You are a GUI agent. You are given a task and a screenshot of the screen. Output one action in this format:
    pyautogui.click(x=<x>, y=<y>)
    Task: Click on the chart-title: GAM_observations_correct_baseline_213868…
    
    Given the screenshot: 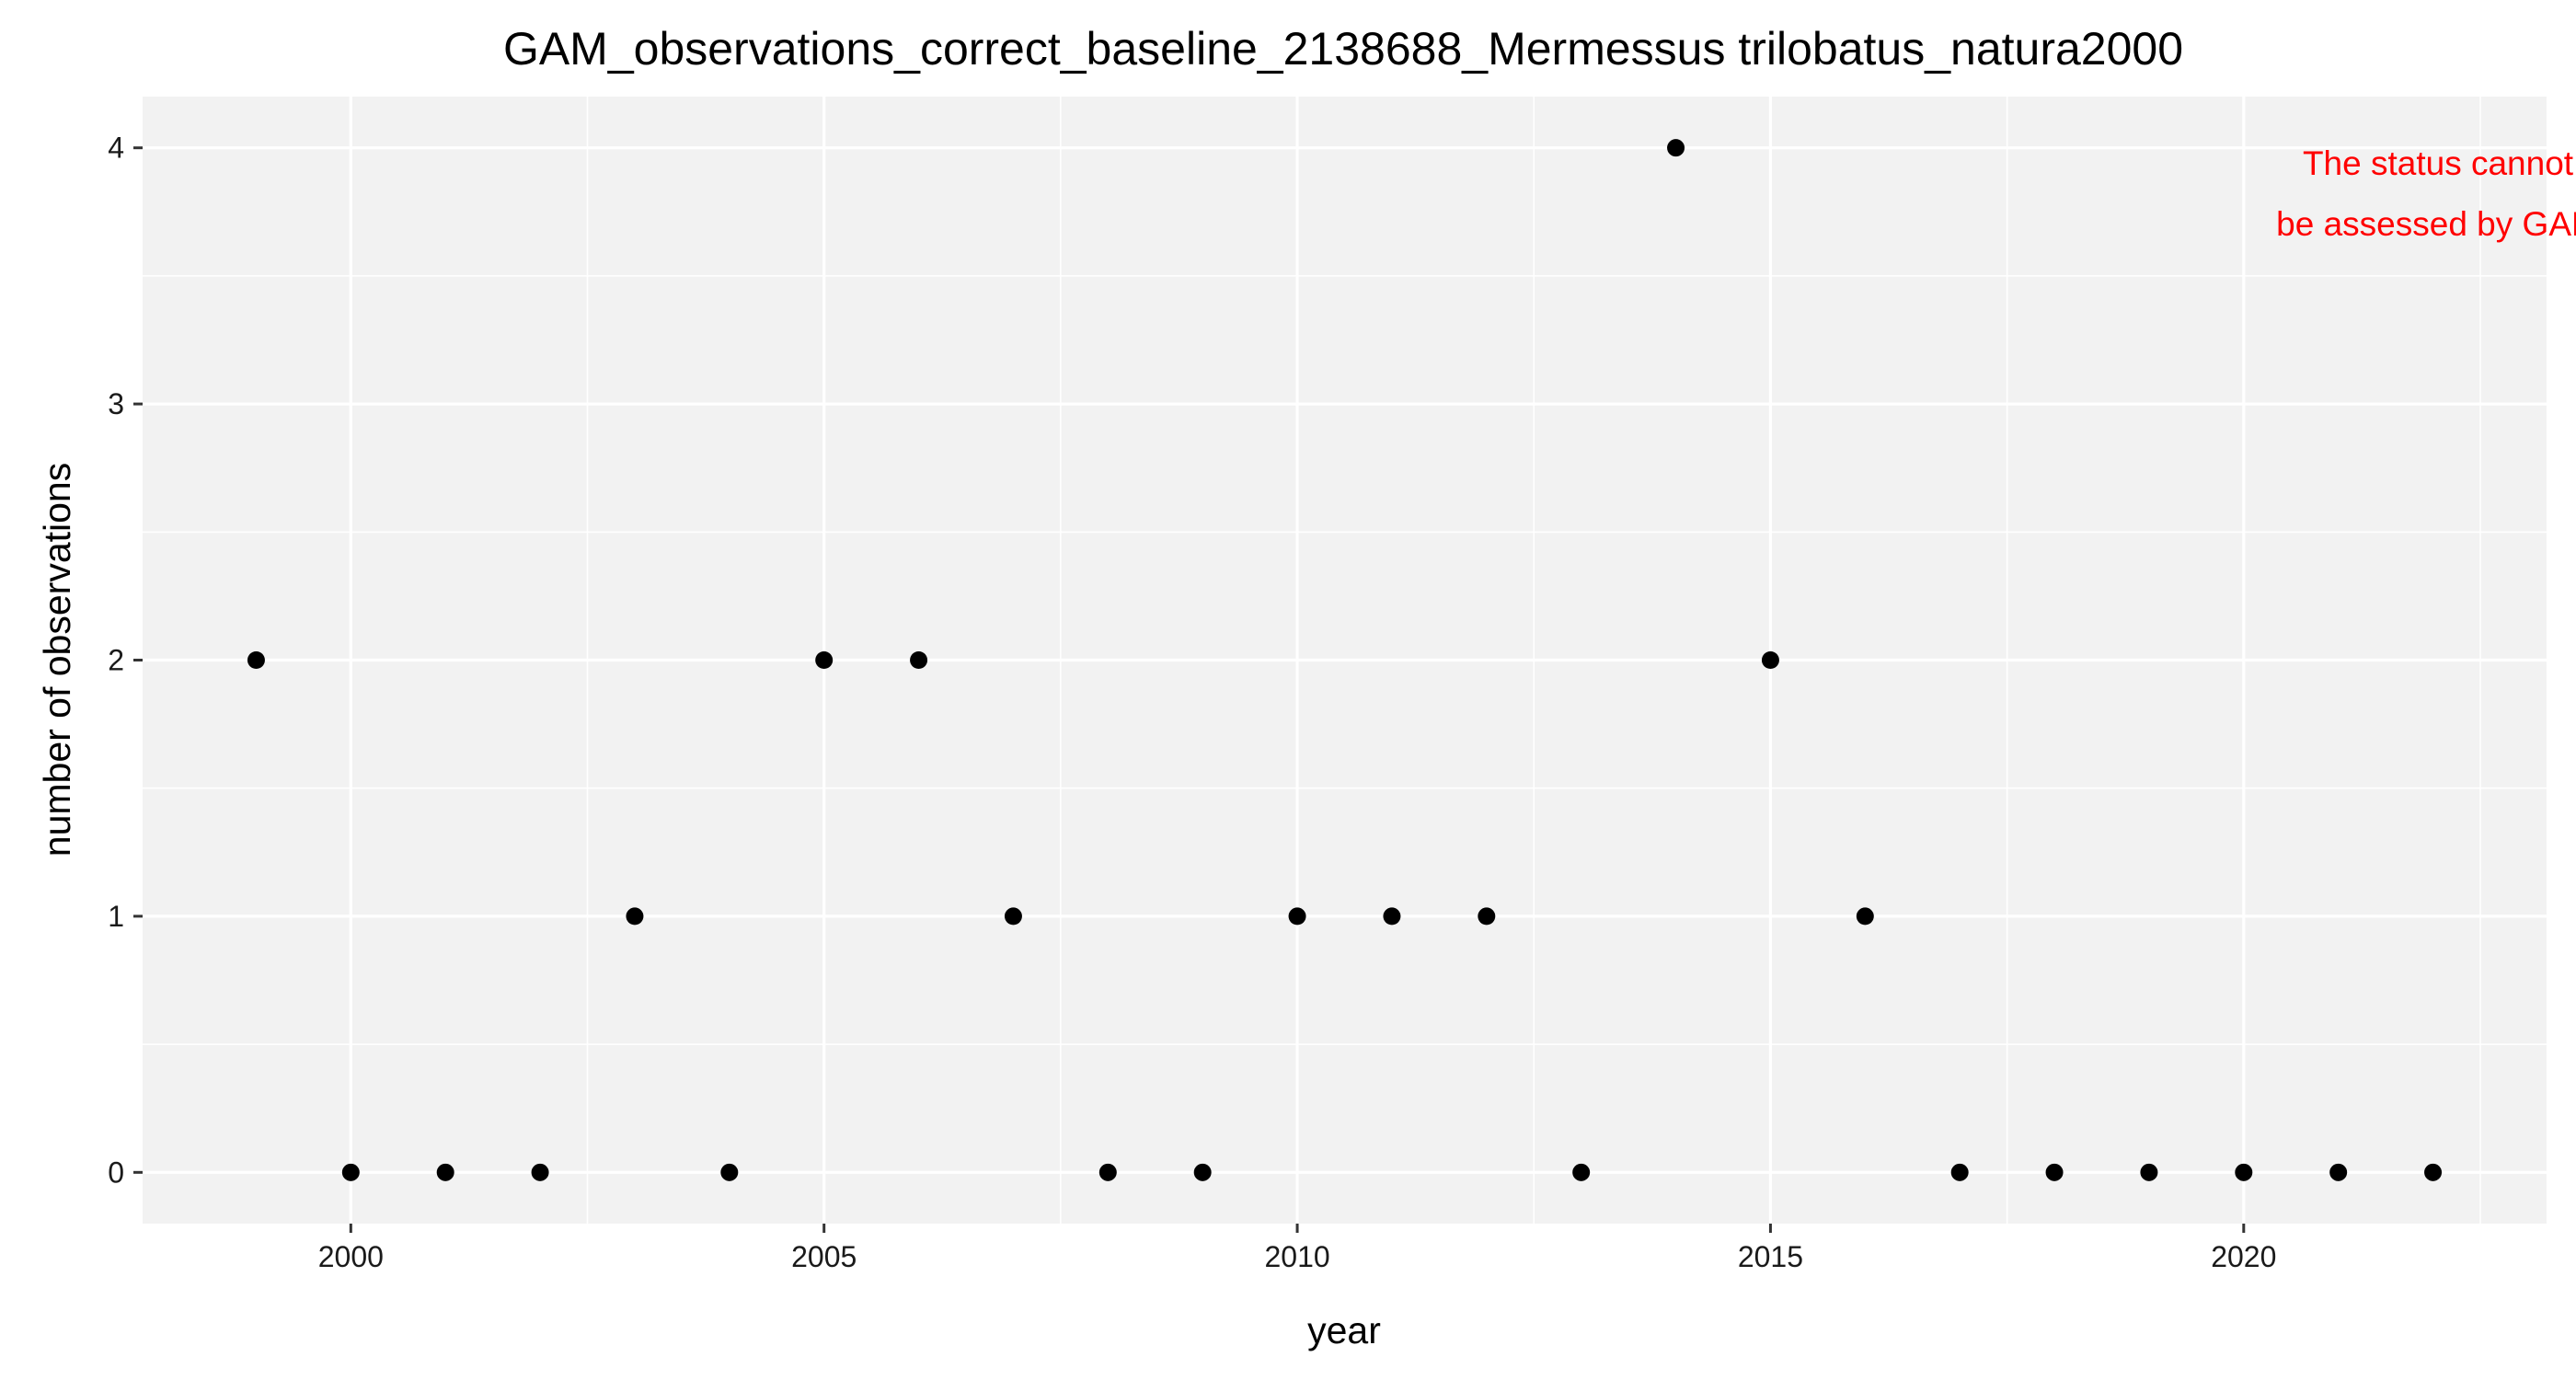 What is the action you would take?
    pyautogui.click(x=1343, y=49)
    